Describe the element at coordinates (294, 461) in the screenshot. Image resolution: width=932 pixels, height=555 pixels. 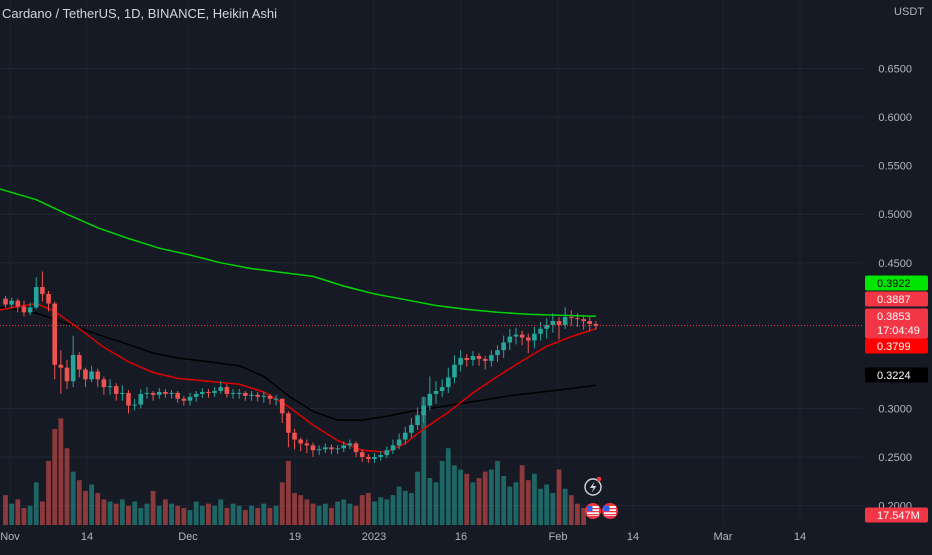
I see `volume-bars` at that location.